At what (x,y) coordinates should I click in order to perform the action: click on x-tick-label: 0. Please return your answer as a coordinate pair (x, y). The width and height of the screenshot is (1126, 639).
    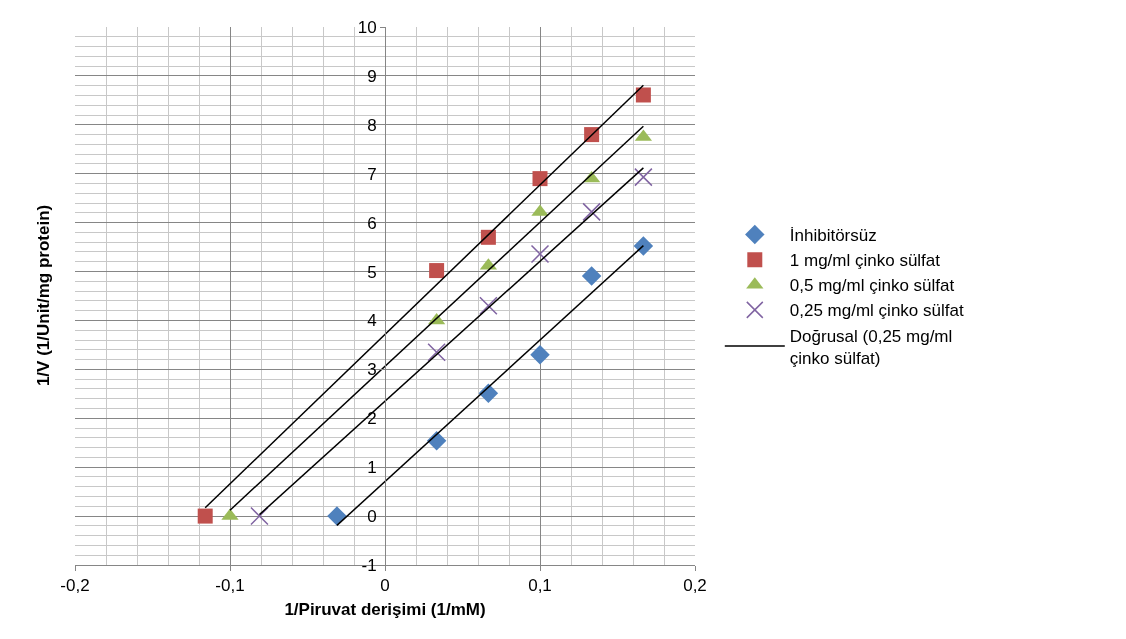
    Looking at the image, I should click on (385, 586).